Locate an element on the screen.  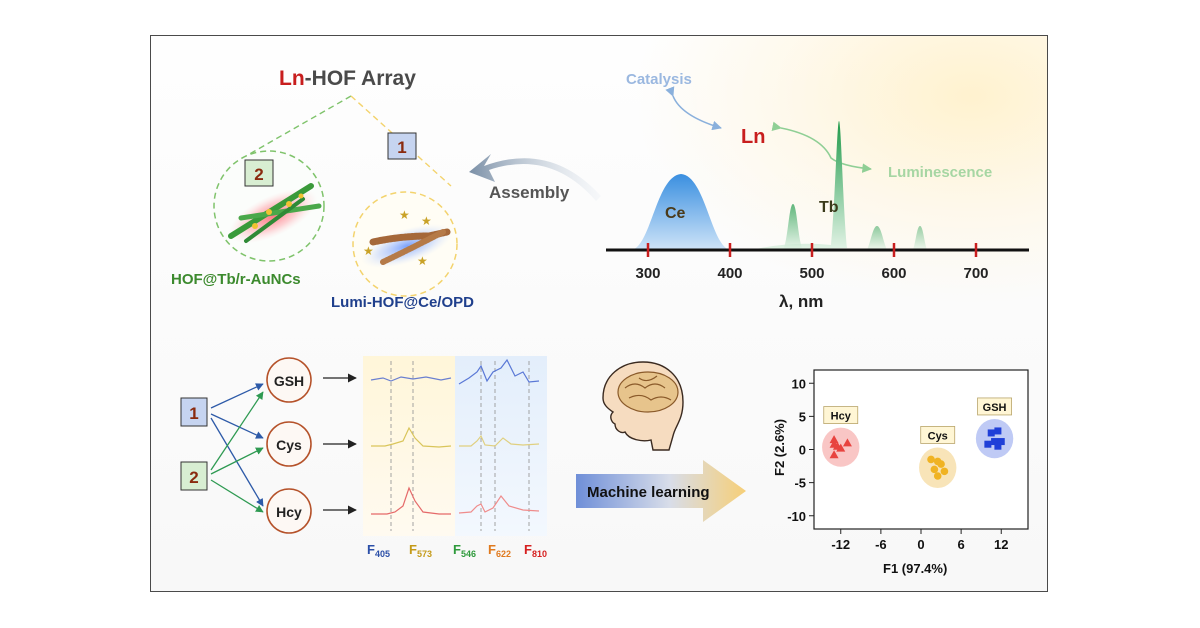
analyte-hcy: Hcy is located at coordinates (289, 511).